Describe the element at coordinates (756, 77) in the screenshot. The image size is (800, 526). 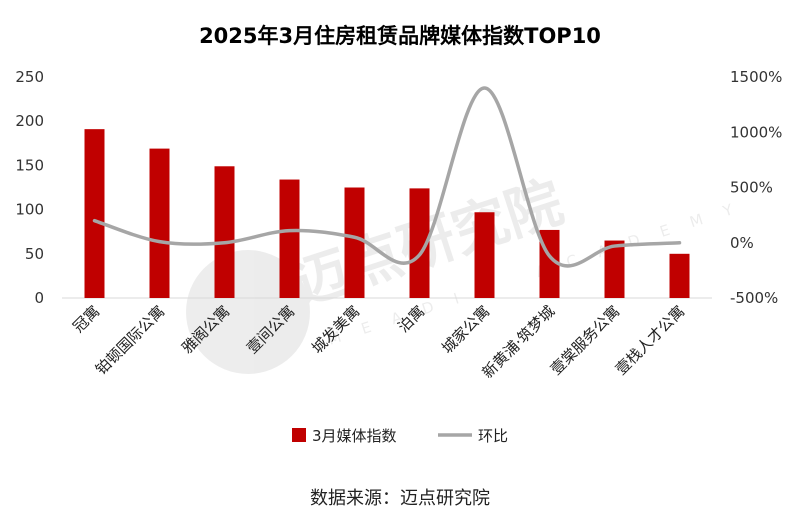
I see `right-tick-label: 1500%` at that location.